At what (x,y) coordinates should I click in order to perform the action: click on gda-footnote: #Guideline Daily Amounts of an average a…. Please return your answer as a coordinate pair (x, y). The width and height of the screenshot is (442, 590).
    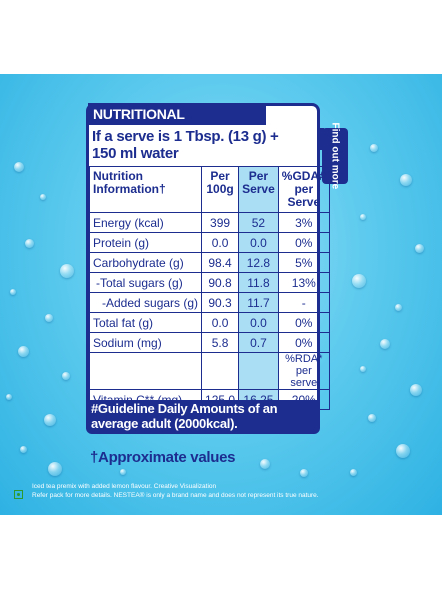
    Looking at the image, I should click on (203, 417).